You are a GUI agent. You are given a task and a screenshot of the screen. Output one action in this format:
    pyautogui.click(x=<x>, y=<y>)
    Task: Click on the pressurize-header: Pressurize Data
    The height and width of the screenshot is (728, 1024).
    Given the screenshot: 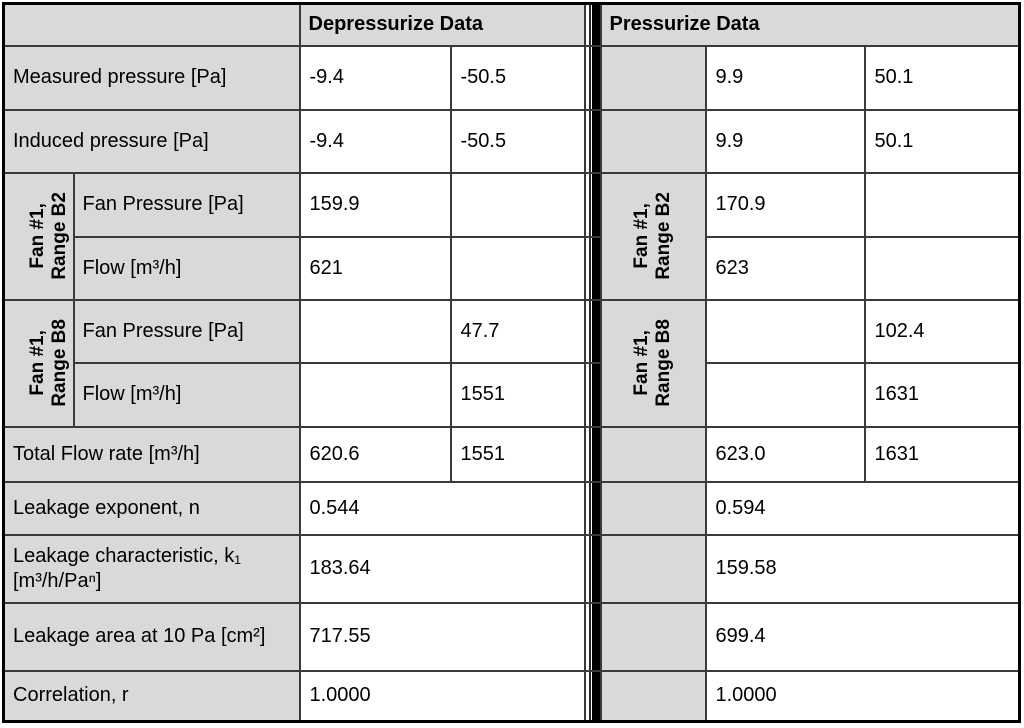 What is the action you would take?
    pyautogui.click(x=810, y=24)
    